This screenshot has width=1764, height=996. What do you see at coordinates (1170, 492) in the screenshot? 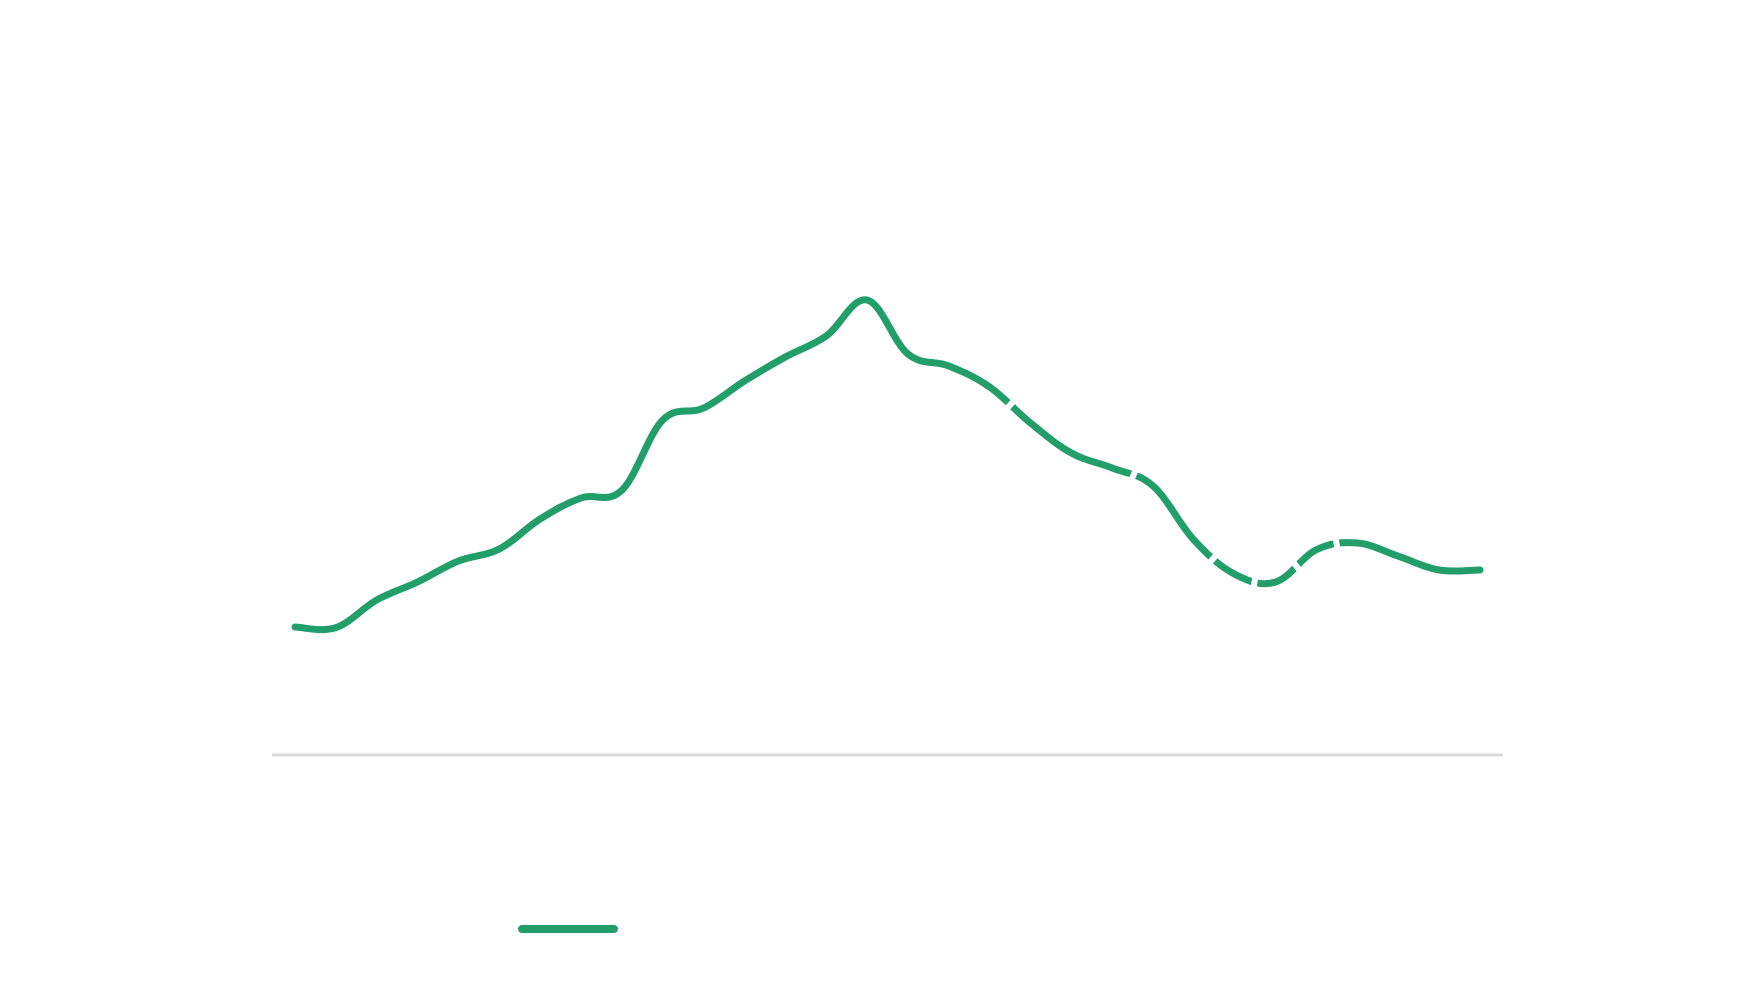
I see `gap-layer` at bounding box center [1170, 492].